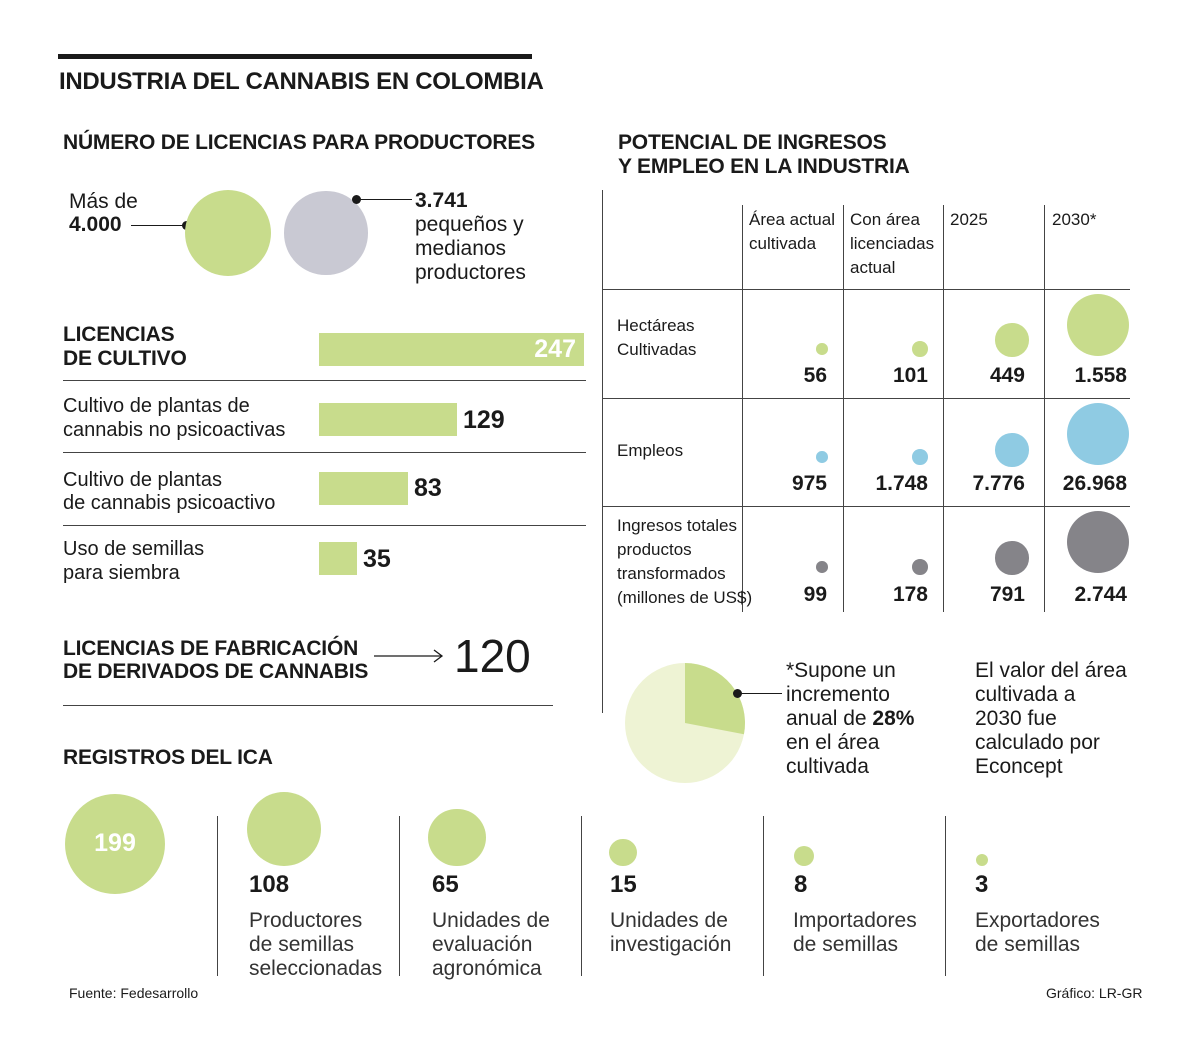 This screenshot has width=1200, height=1049. I want to click on row-3-label-4: (millones de US$), so click(685, 597).